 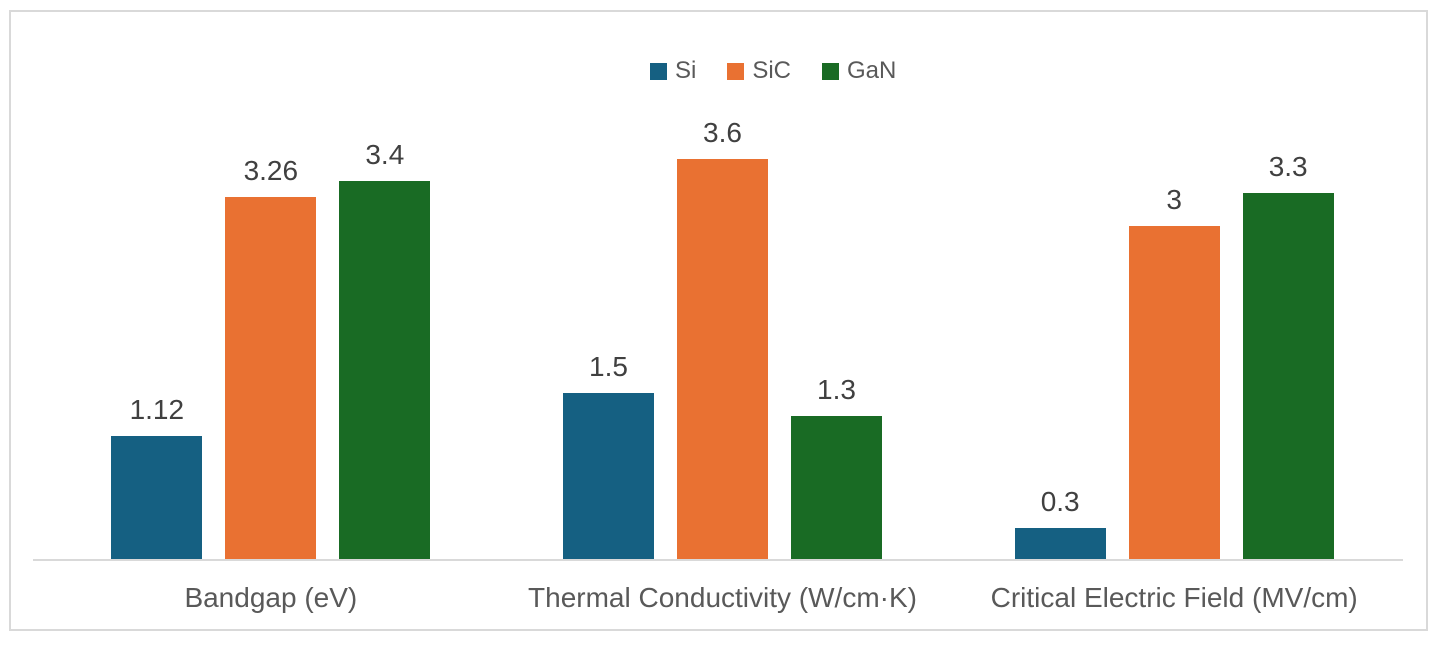 What do you see at coordinates (271, 597) in the screenshot?
I see `category-label: Bandgap (eV)` at bounding box center [271, 597].